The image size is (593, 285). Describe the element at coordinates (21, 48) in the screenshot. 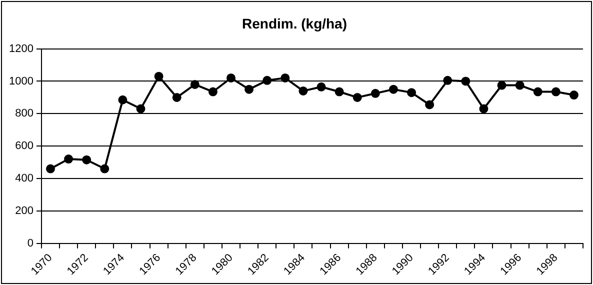

I see `y-tick-label: 1200` at that location.